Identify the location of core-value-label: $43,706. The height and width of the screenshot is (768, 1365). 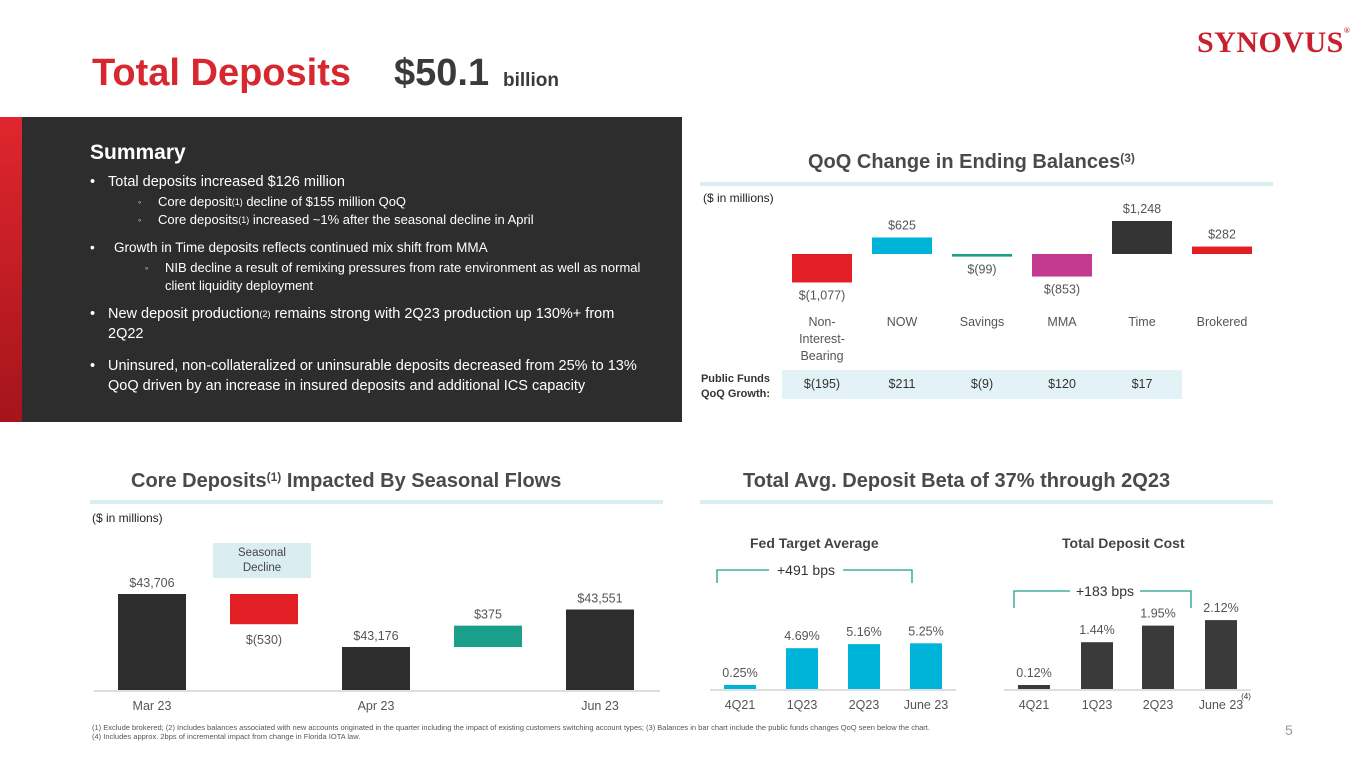
(151, 583).